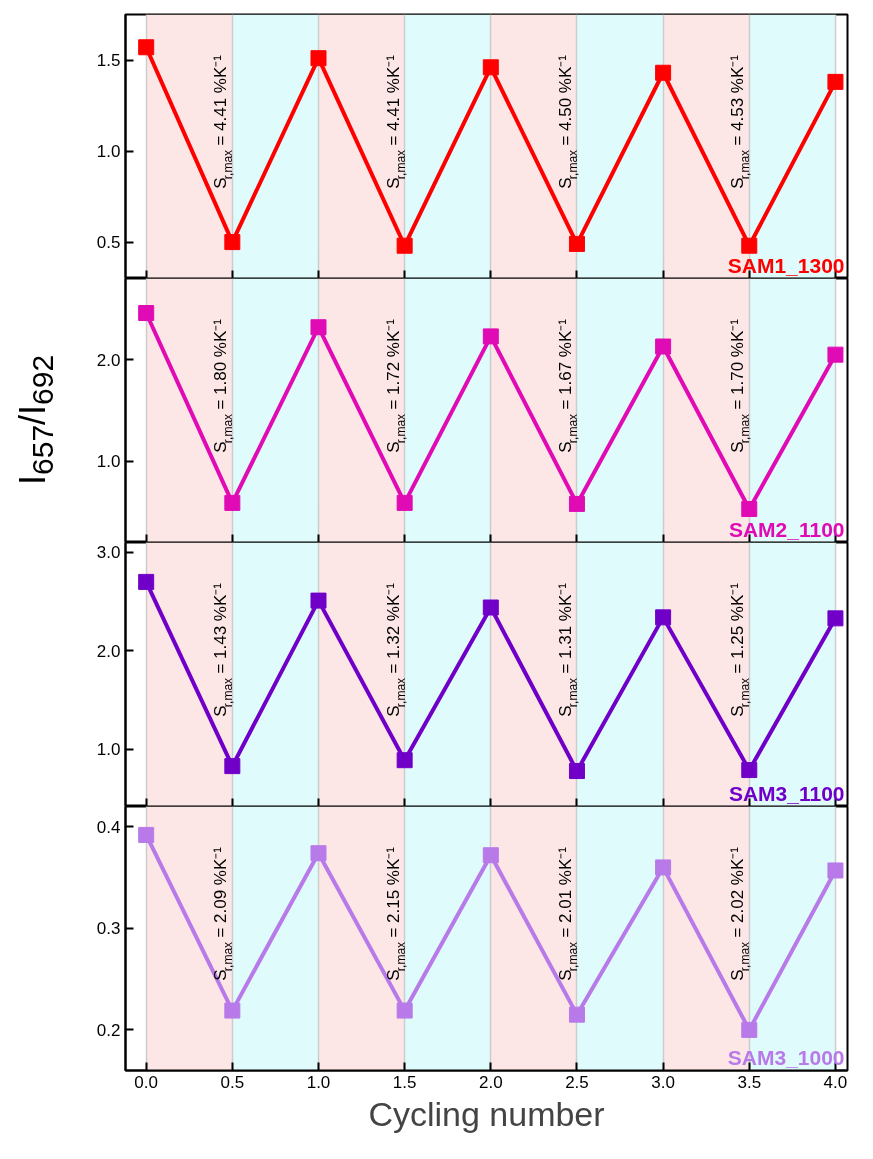 This screenshot has height=1159, width=873. What do you see at coordinates (567, 121) in the screenshot?
I see `annotation: Sr,max = 4.50 %K⁻¹` at bounding box center [567, 121].